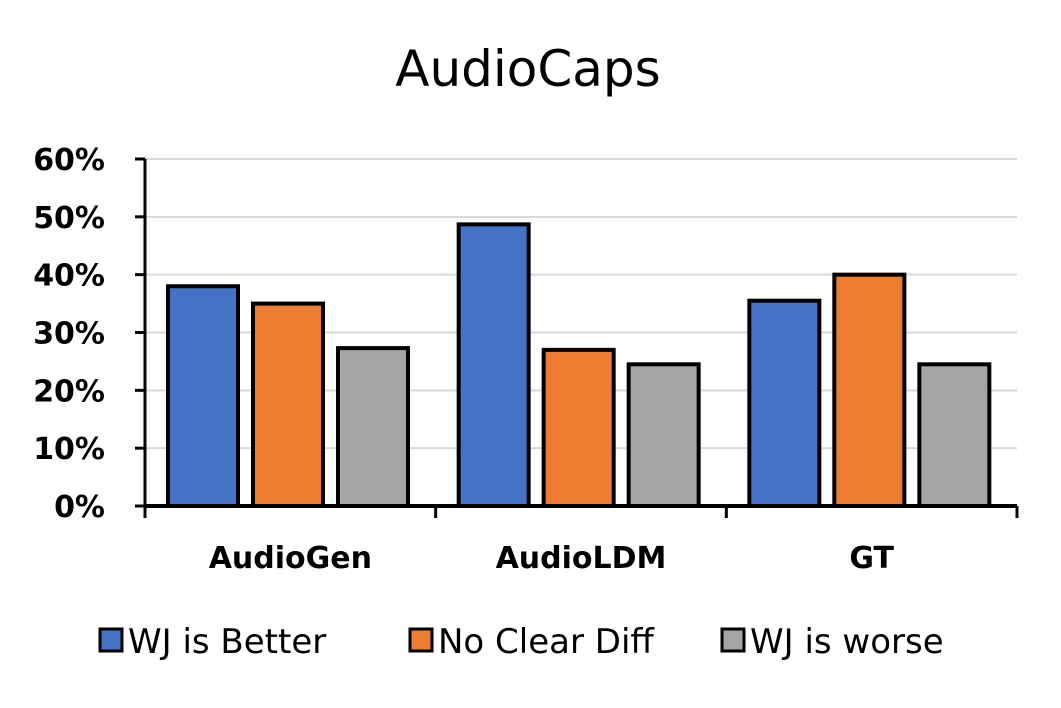 The image size is (1061, 708). Describe the element at coordinates (69, 276) in the screenshot. I see `y-tick-label: 40%` at that location.